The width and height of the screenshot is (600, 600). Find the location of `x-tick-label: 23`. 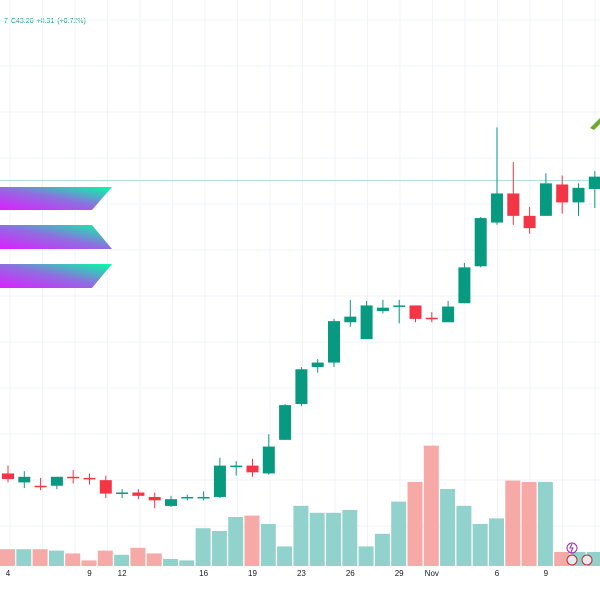

x-tick-label: 23 is located at coordinates (301, 573).